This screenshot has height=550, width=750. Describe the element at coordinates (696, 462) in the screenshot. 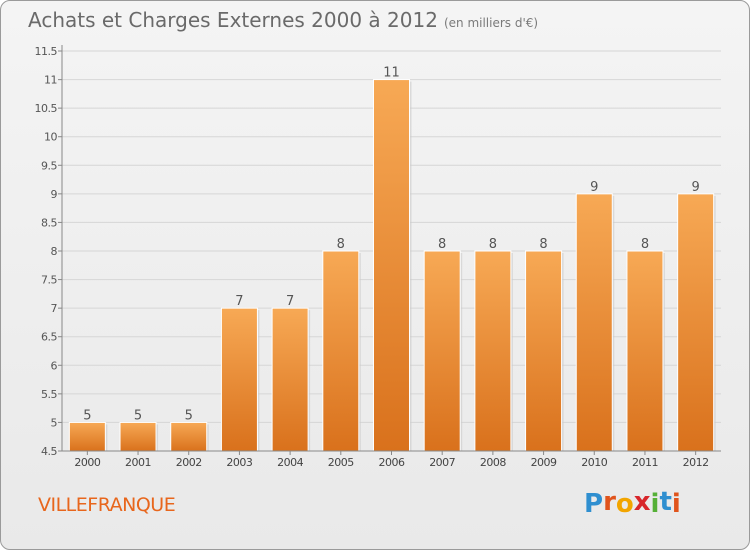

I see `x-tick-label: 2012` at that location.